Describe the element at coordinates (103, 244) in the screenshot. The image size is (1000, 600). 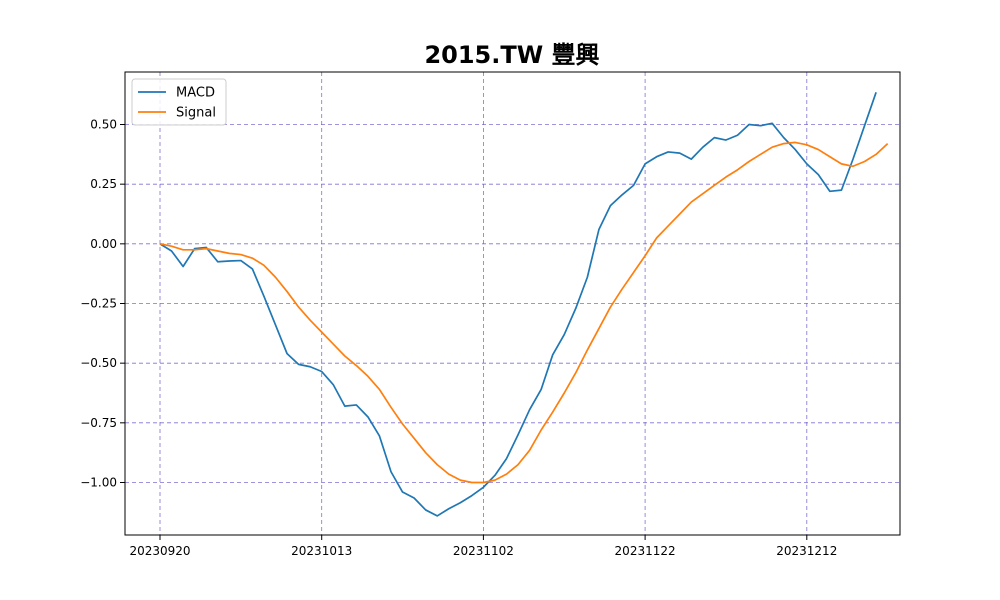
I see `y-tick-label: 0.00` at that location.